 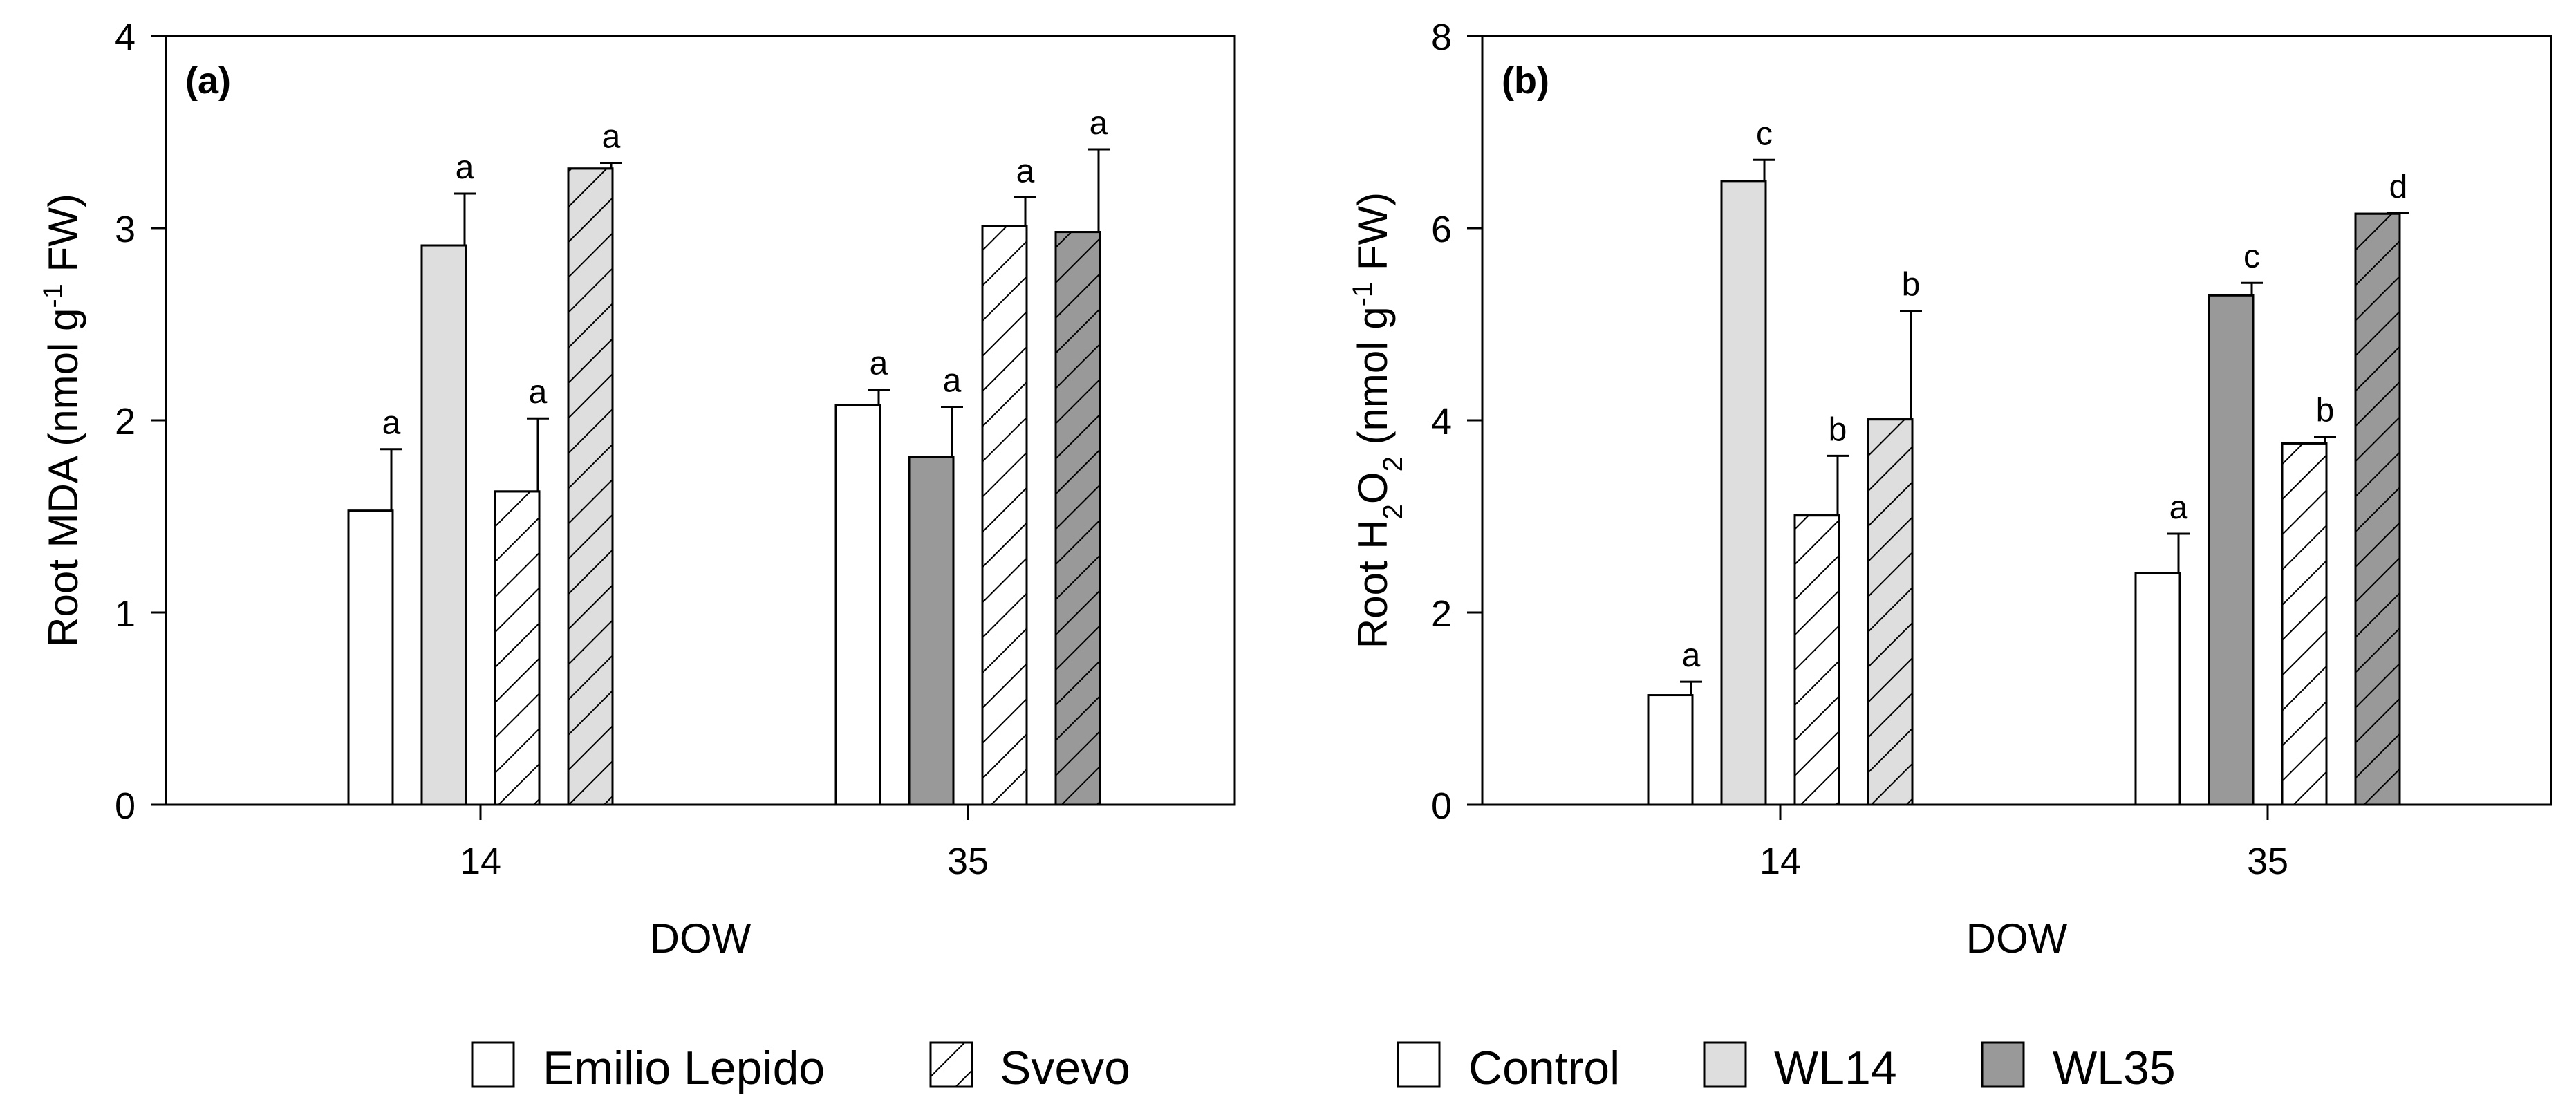 What do you see at coordinates (517, 648) in the screenshot?
I see `bar-hatch-a-14-svevo-control` at bounding box center [517, 648].